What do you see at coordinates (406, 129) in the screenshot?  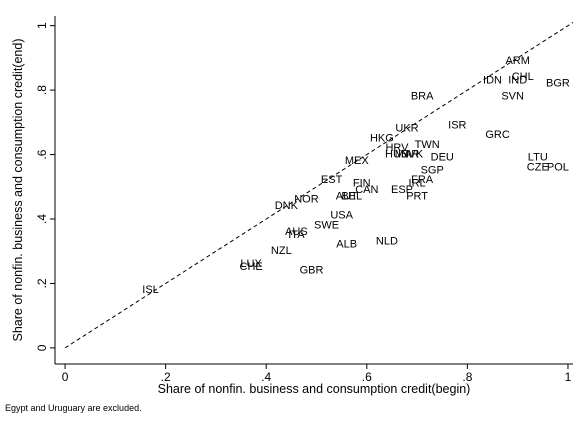 I see `point-label: UKR` at bounding box center [406, 129].